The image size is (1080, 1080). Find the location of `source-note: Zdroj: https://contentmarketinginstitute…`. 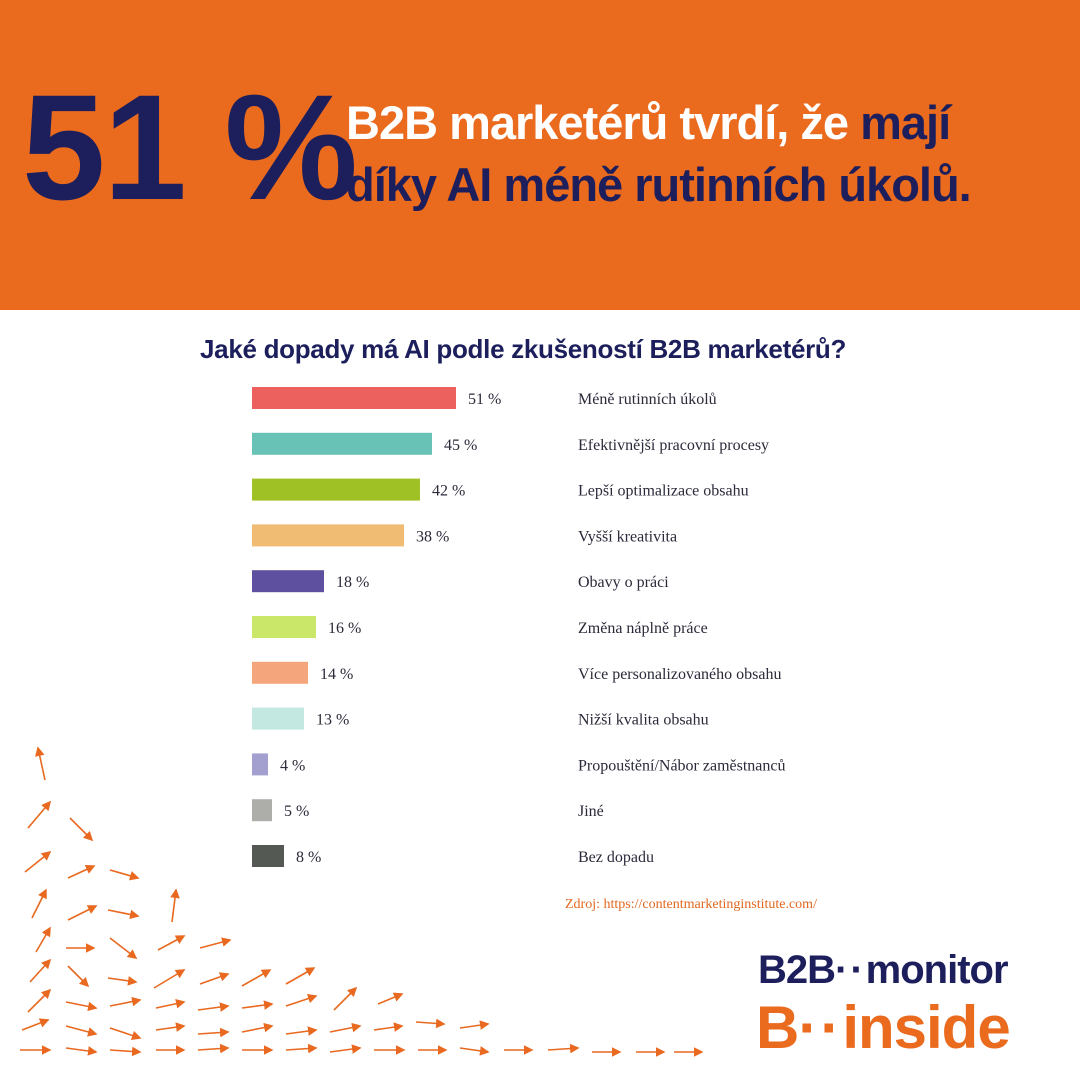

source-note: Zdroj: https://contentmarketinginstitute… is located at coordinates (691, 904).